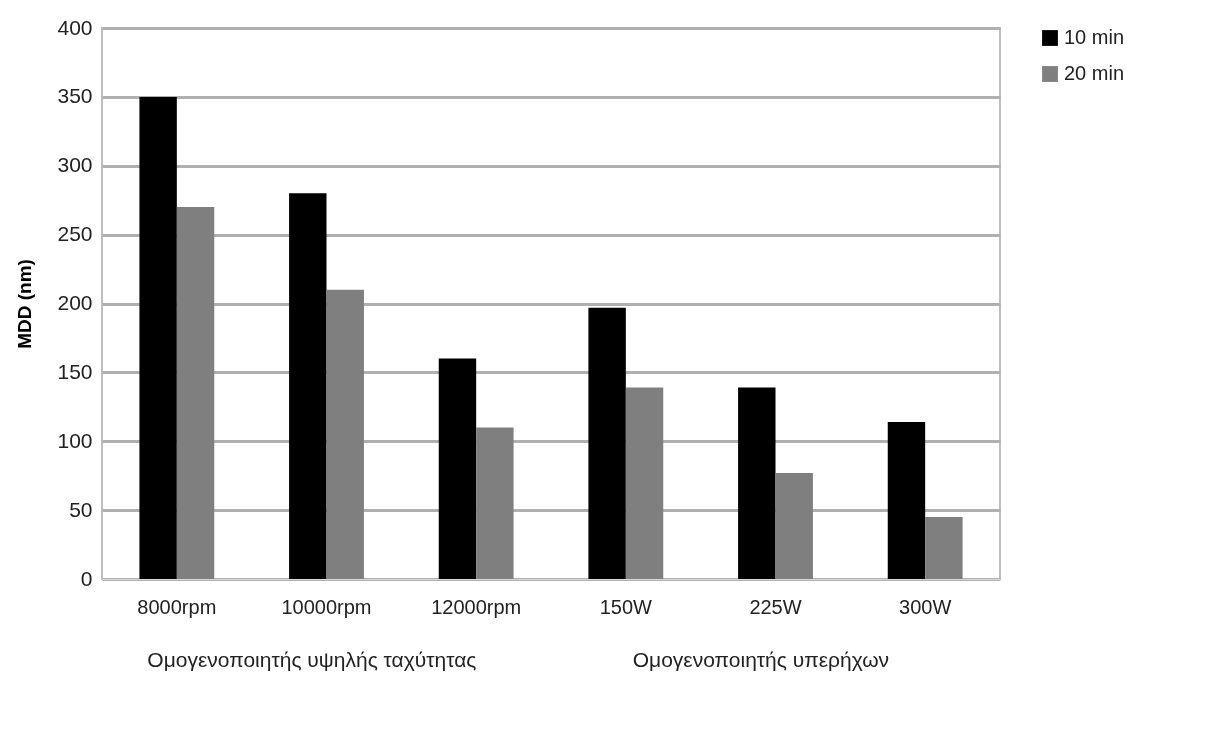 The image size is (1208, 747). I want to click on y-tick-label: 200, so click(75, 302).